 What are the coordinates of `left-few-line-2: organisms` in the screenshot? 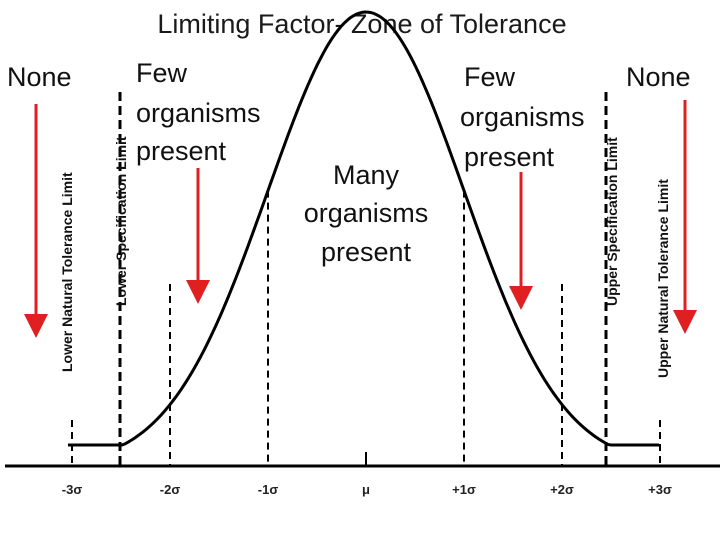 It's located at (198, 113).